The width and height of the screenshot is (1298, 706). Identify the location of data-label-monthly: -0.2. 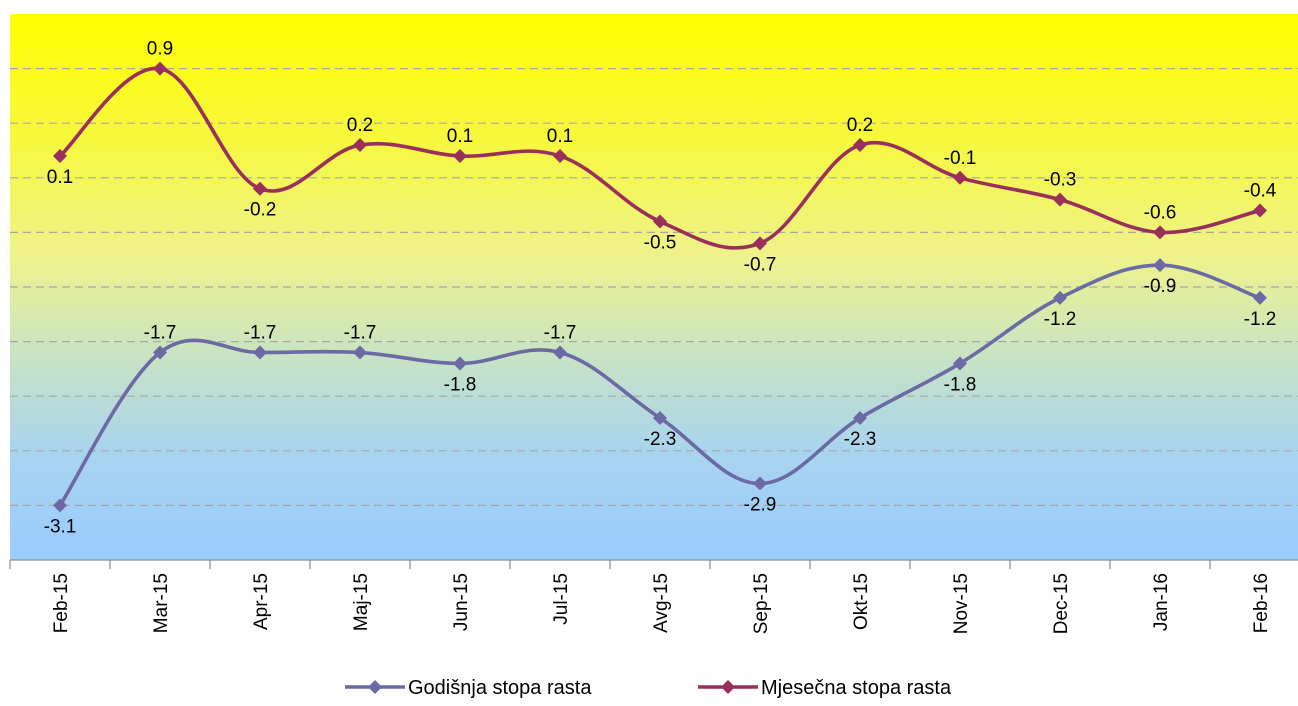
(260, 210).